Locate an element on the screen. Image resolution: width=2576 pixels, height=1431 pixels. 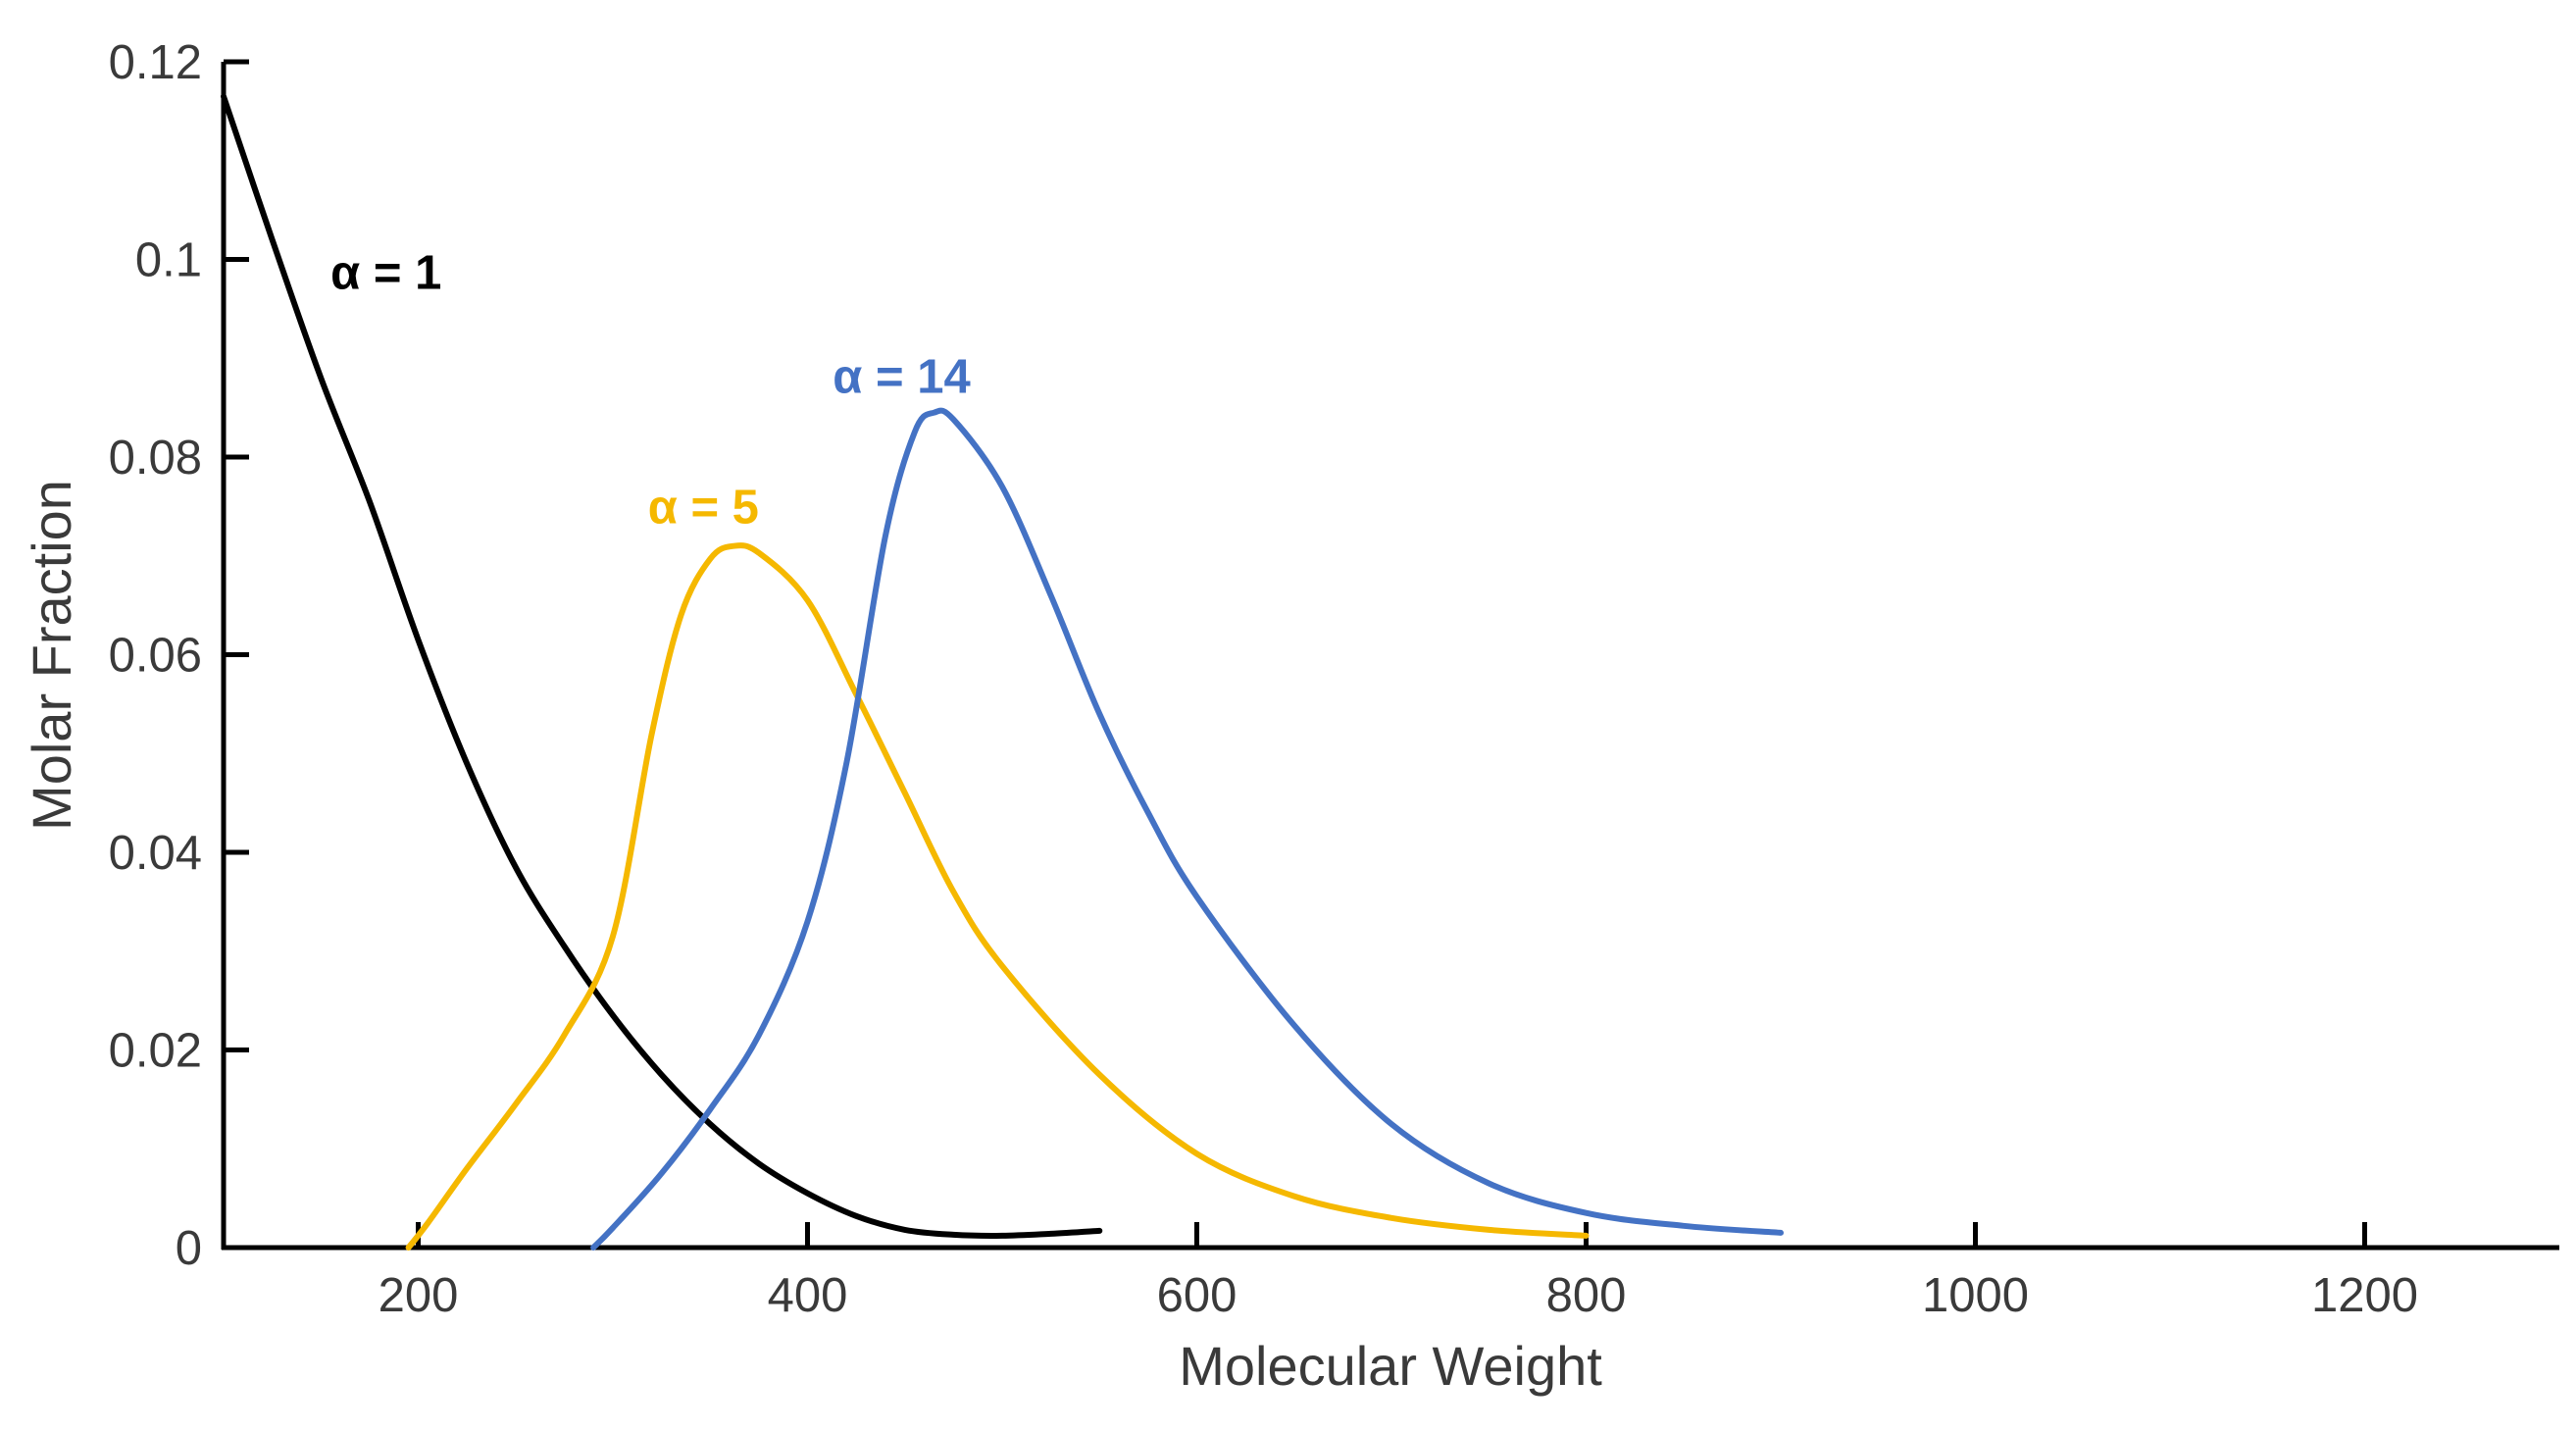
x-tick-label: 600 is located at coordinates (1197, 1295).